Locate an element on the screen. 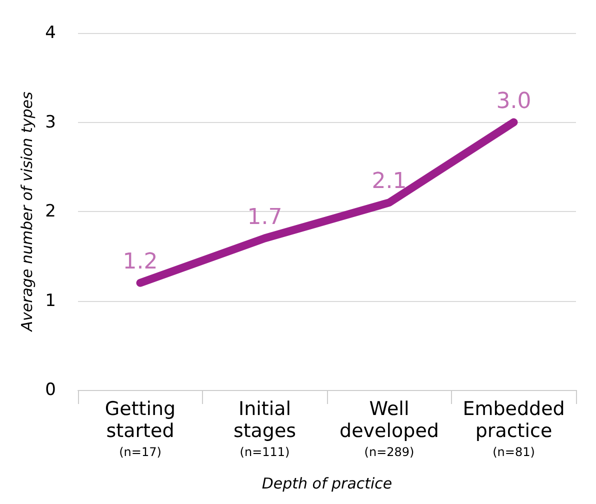 This screenshot has width=596, height=504. x-axis-title: Depth of practice is located at coordinates (327, 483).